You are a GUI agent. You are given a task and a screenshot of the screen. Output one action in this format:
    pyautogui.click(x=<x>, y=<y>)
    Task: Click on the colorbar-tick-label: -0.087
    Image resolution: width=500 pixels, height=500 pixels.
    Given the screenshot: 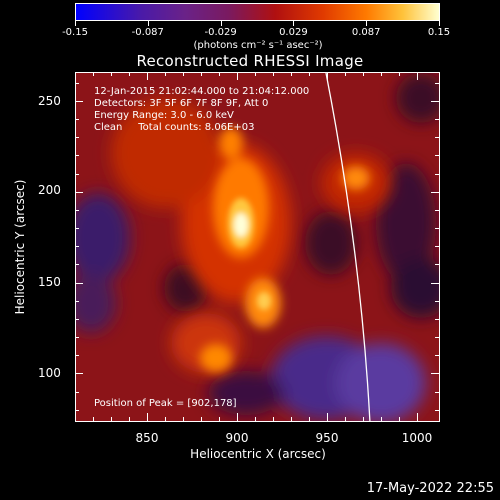 What is the action you would take?
    pyautogui.click(x=147, y=32)
    